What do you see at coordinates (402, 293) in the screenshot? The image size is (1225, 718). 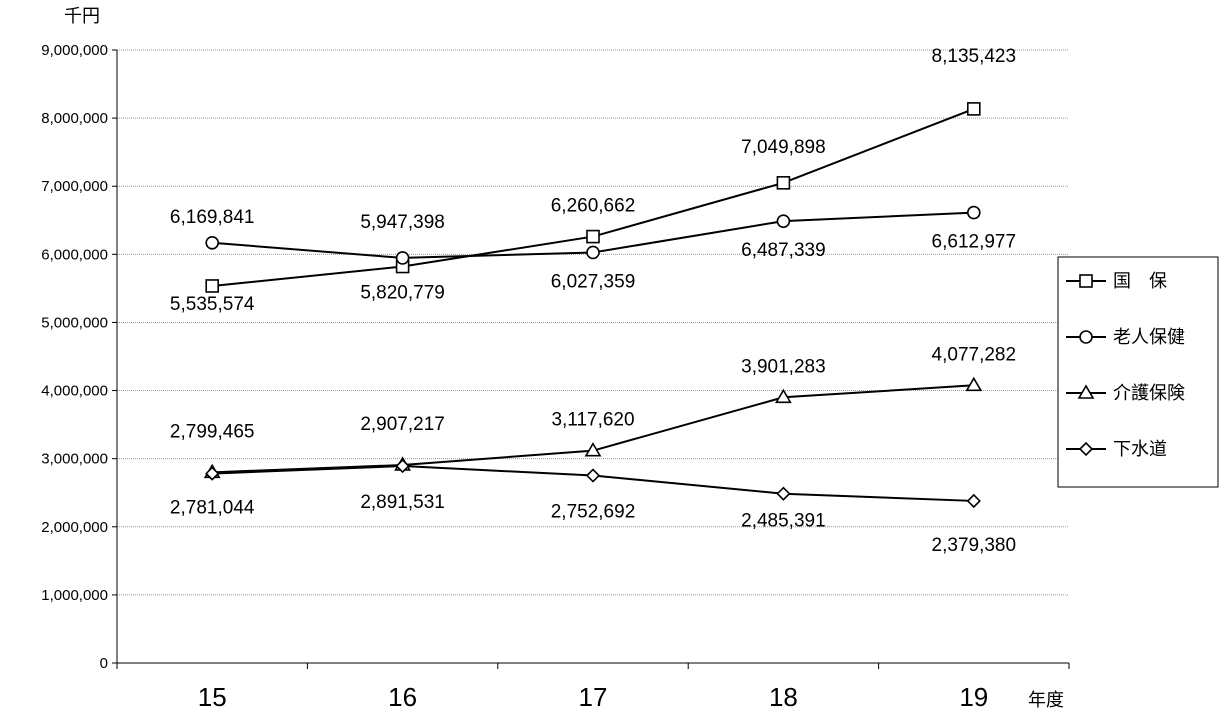 I see `data-label: 5,820,779` at bounding box center [402, 293].